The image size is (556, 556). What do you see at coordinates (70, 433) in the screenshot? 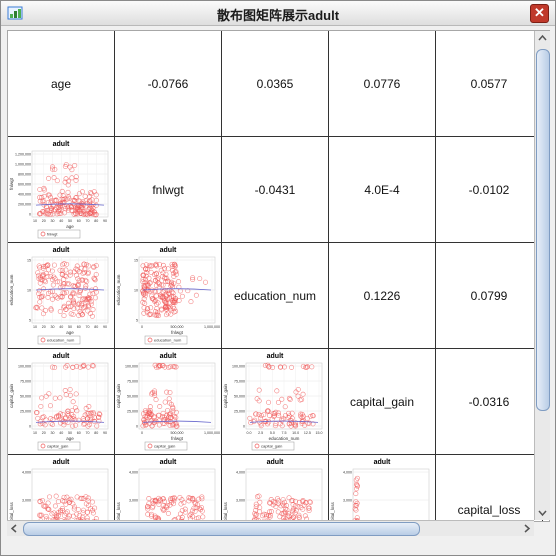
I see `x-tick-label: 50` at bounding box center [70, 433].